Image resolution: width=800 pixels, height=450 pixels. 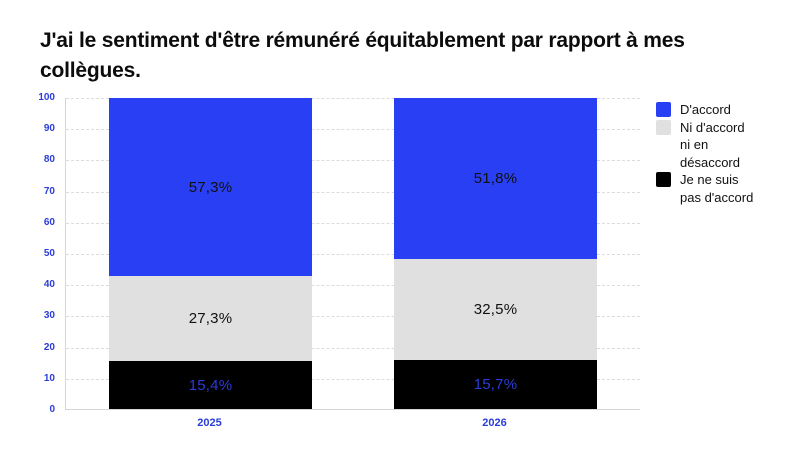 I want to click on legend-label: Je ne suis pas d'accord, so click(x=716, y=188).